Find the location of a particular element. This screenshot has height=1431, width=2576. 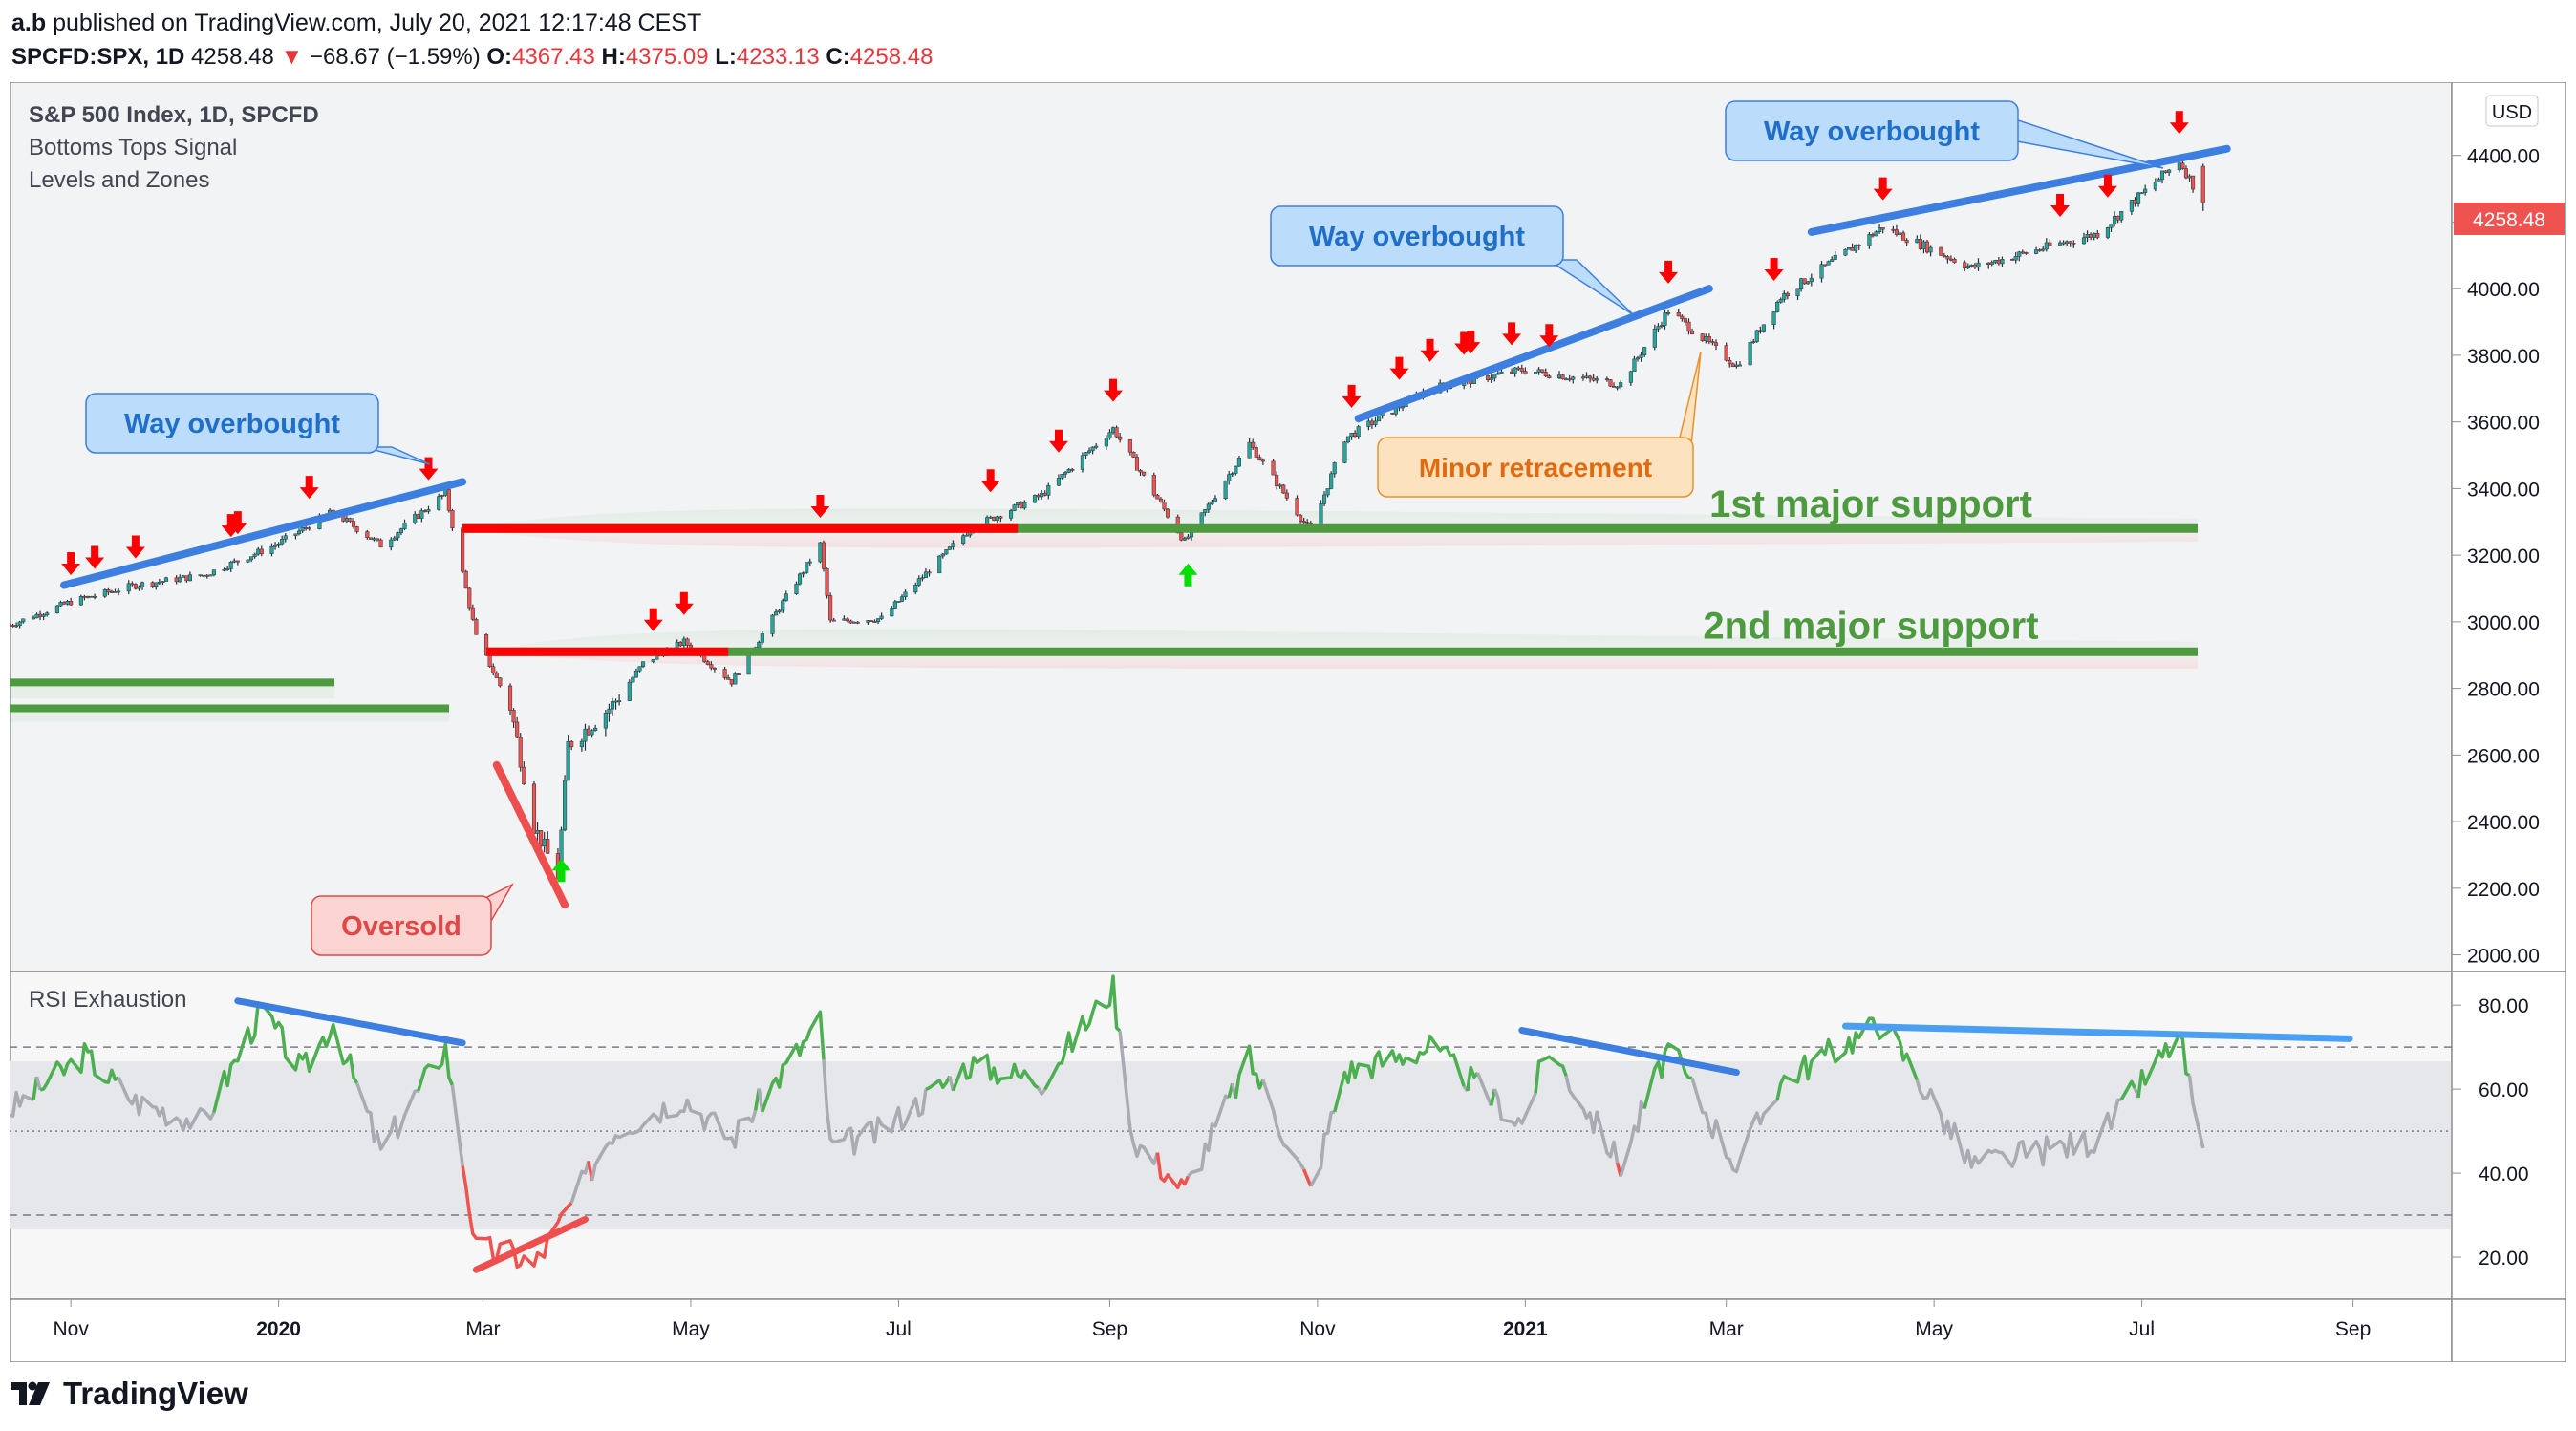

tradingview-logo: TradingView is located at coordinates (129, 1394).